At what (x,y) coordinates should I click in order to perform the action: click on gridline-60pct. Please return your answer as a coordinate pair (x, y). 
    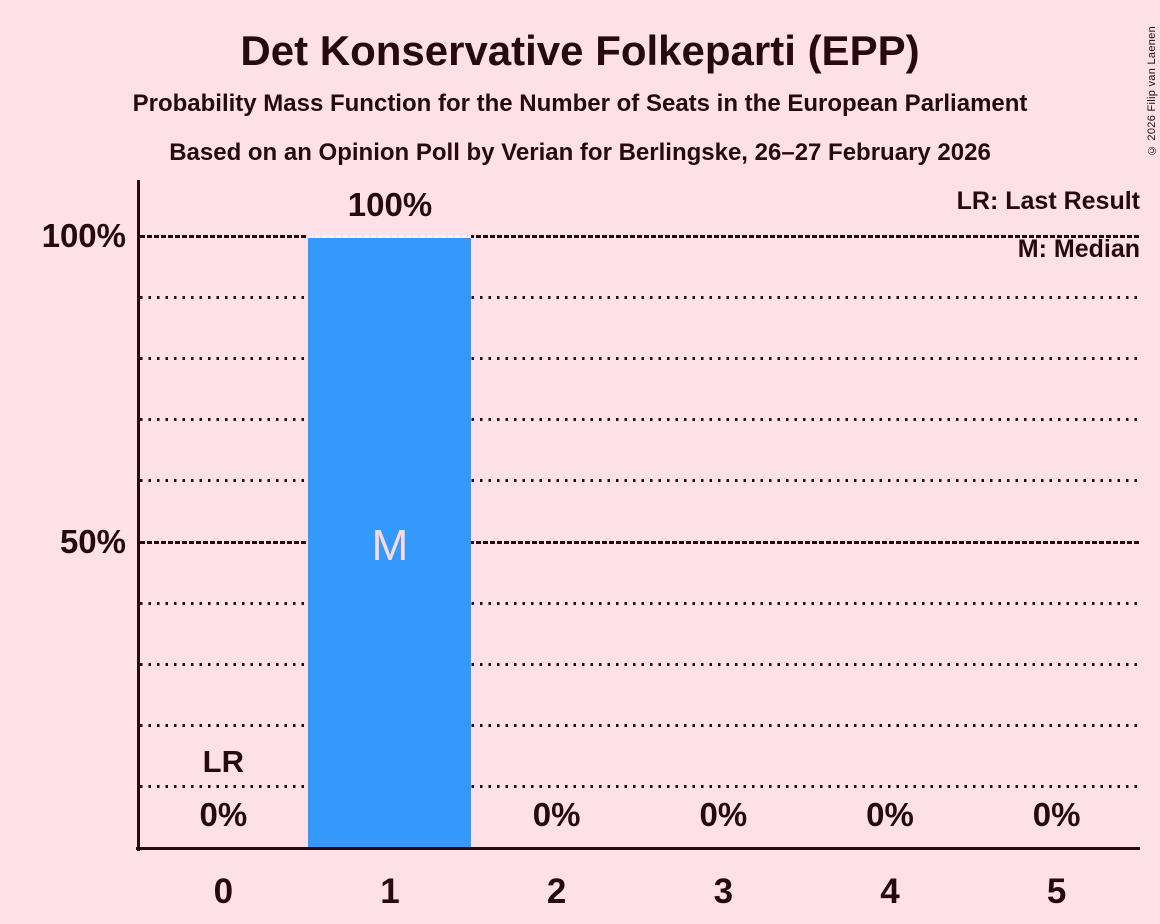
    Looking at the image, I should click on (640, 481).